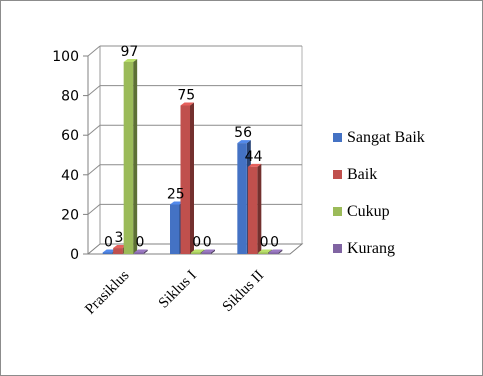 The width and height of the screenshot is (483, 376). I want to click on legend-item-baik: Baik, so click(355, 174).